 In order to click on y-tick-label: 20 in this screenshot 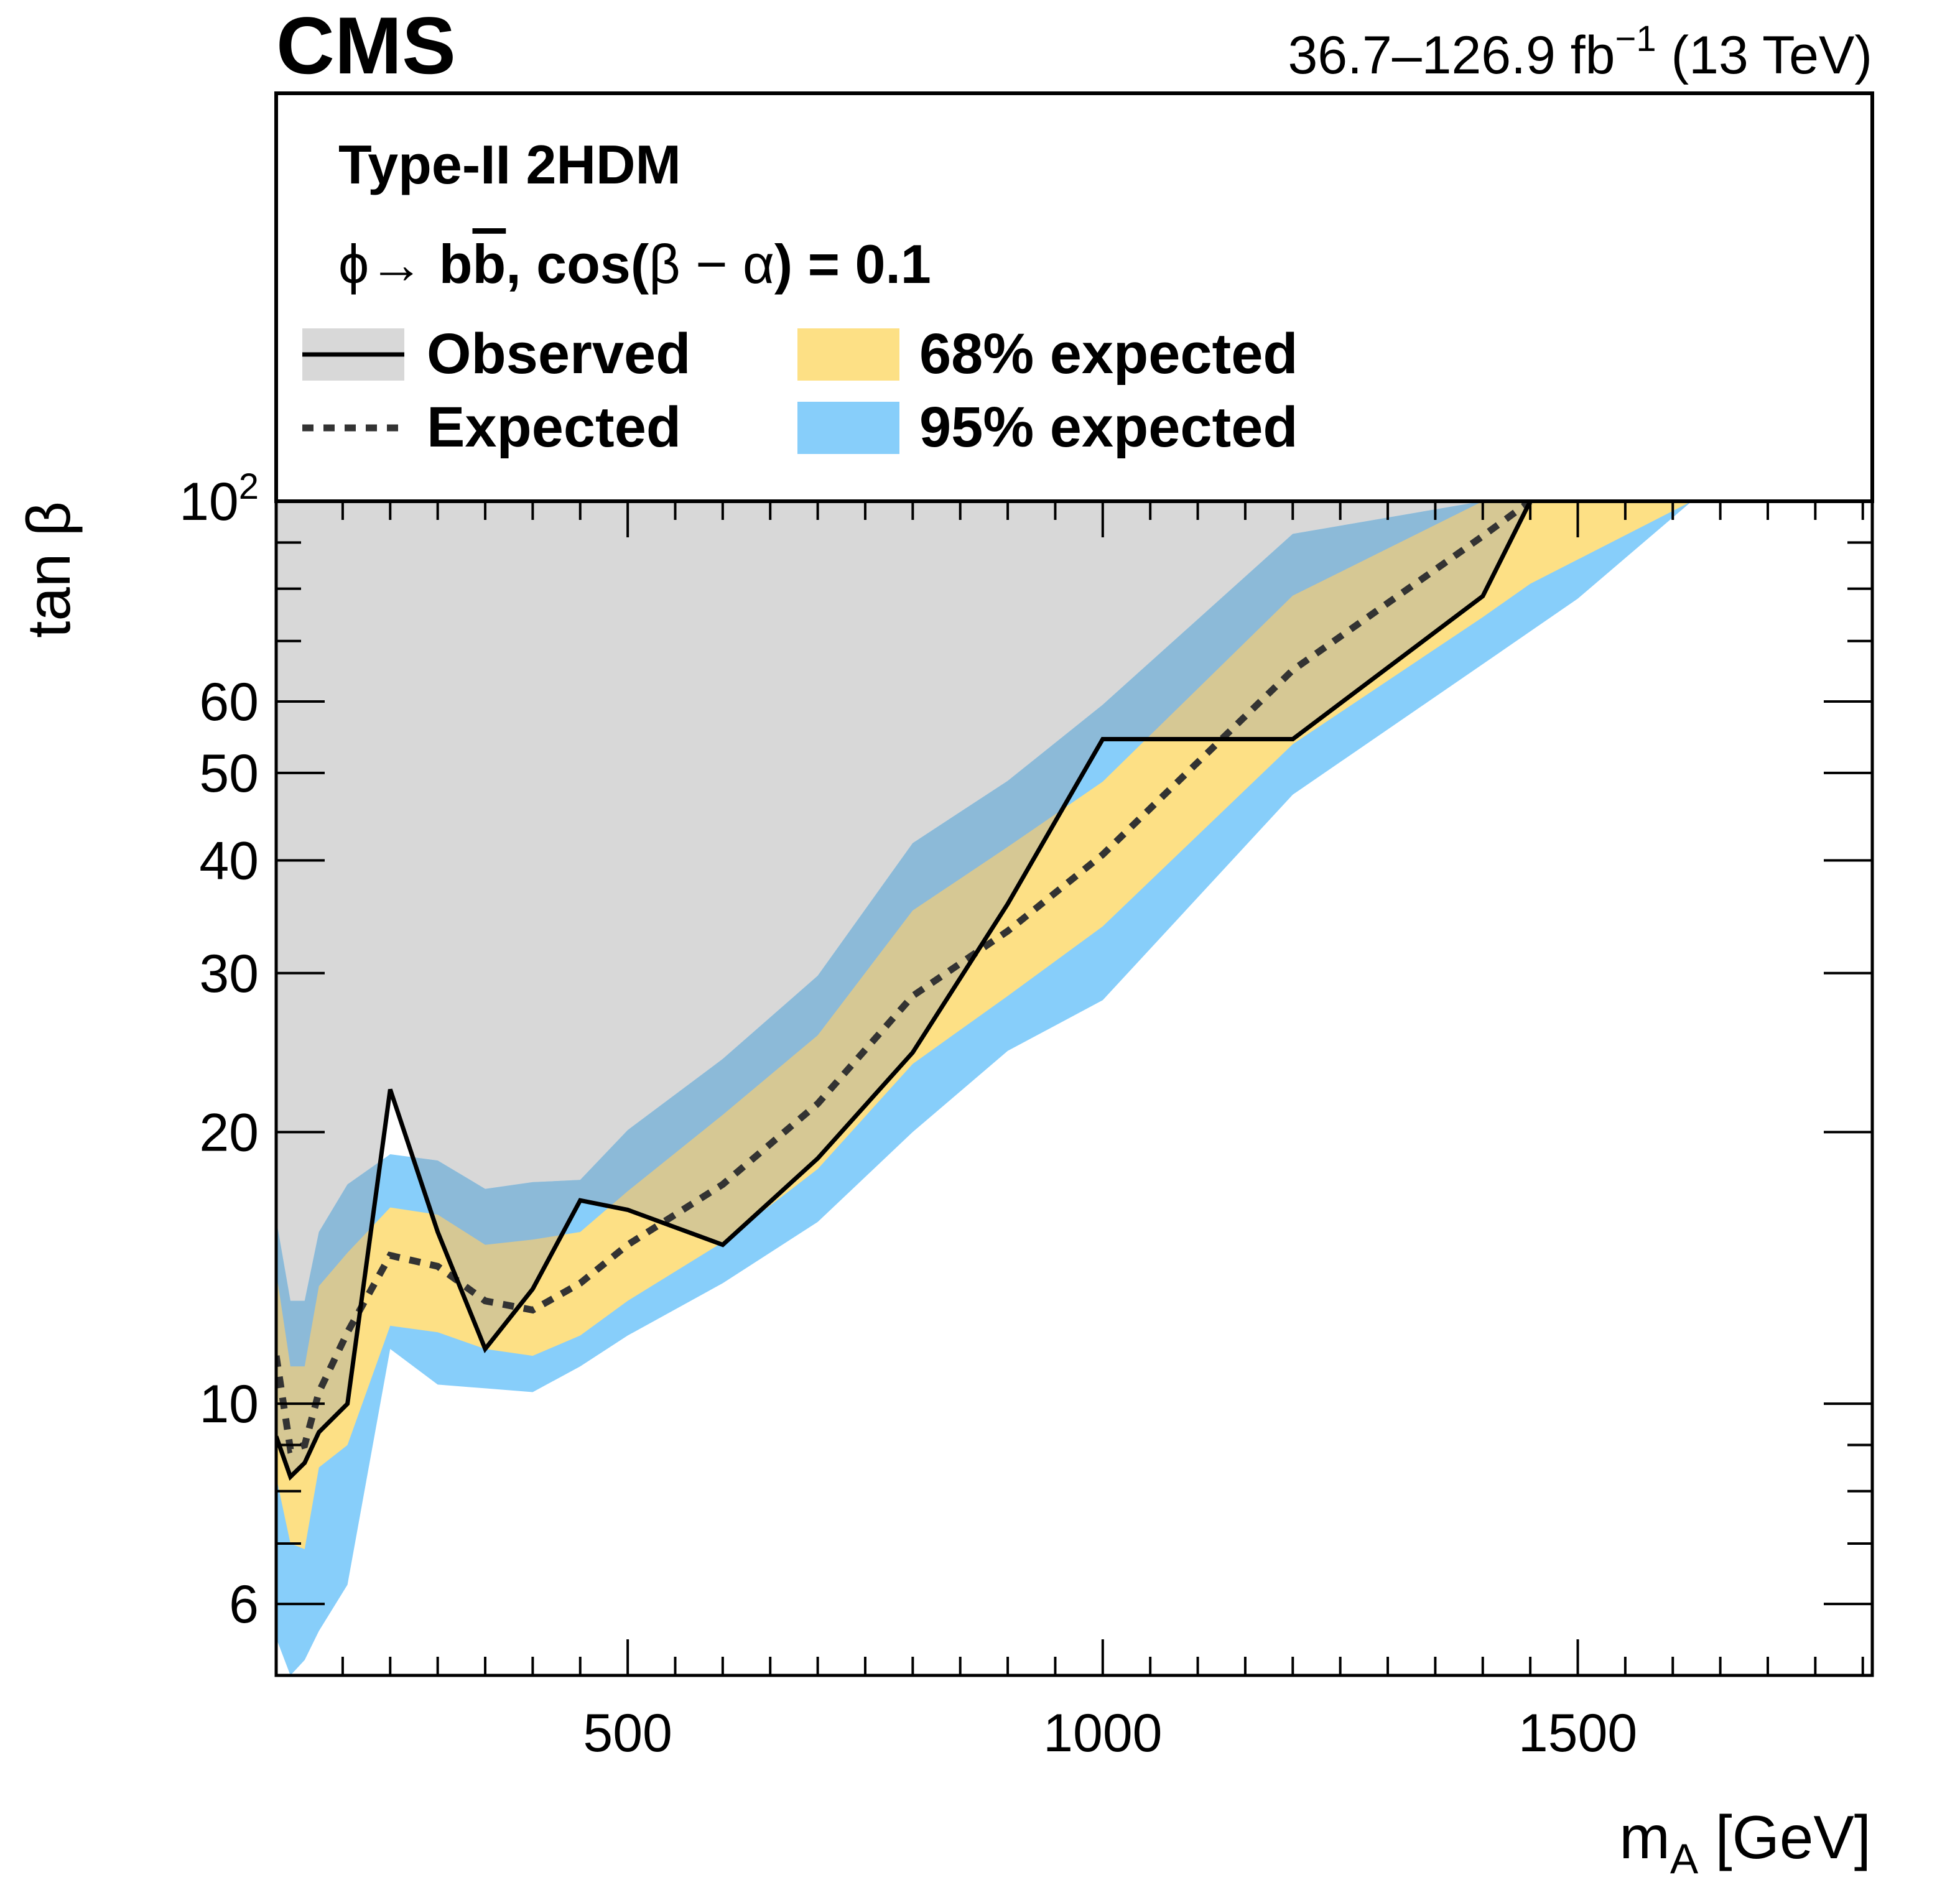, I will do `click(229, 1132)`.